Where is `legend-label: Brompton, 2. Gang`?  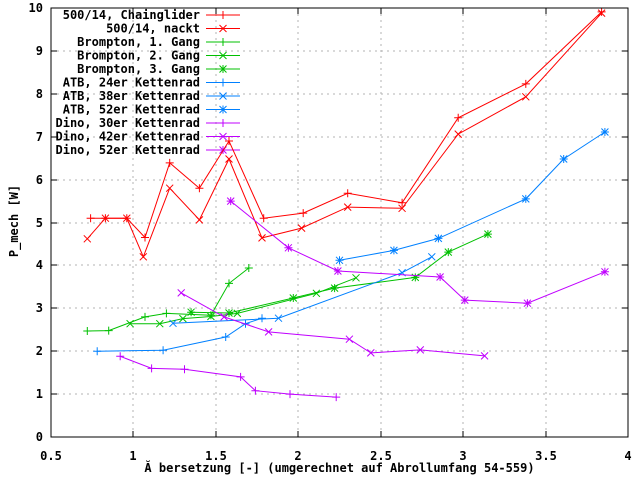
legend-label: Brompton, 2. Gang is located at coordinates (138, 56).